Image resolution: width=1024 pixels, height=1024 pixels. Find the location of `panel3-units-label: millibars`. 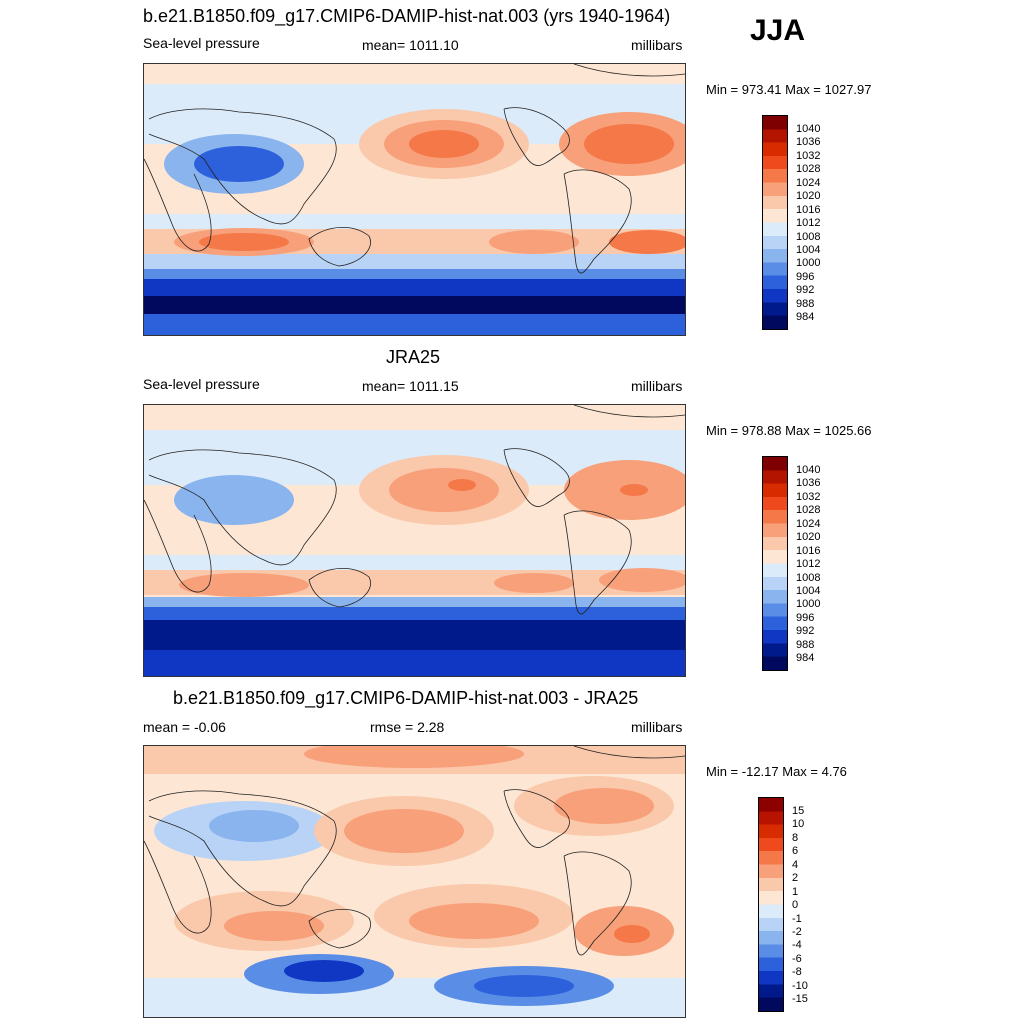

panel3-units-label: millibars is located at coordinates (657, 727).